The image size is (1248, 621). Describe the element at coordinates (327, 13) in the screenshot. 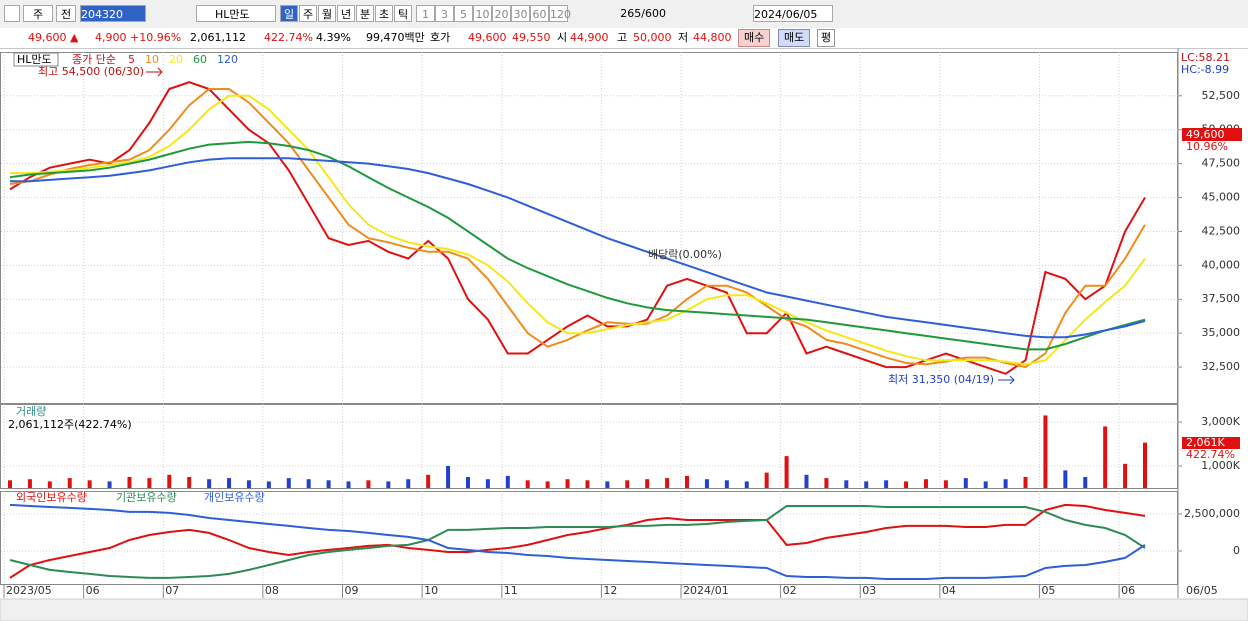

I see `unit-button: 월` at that location.